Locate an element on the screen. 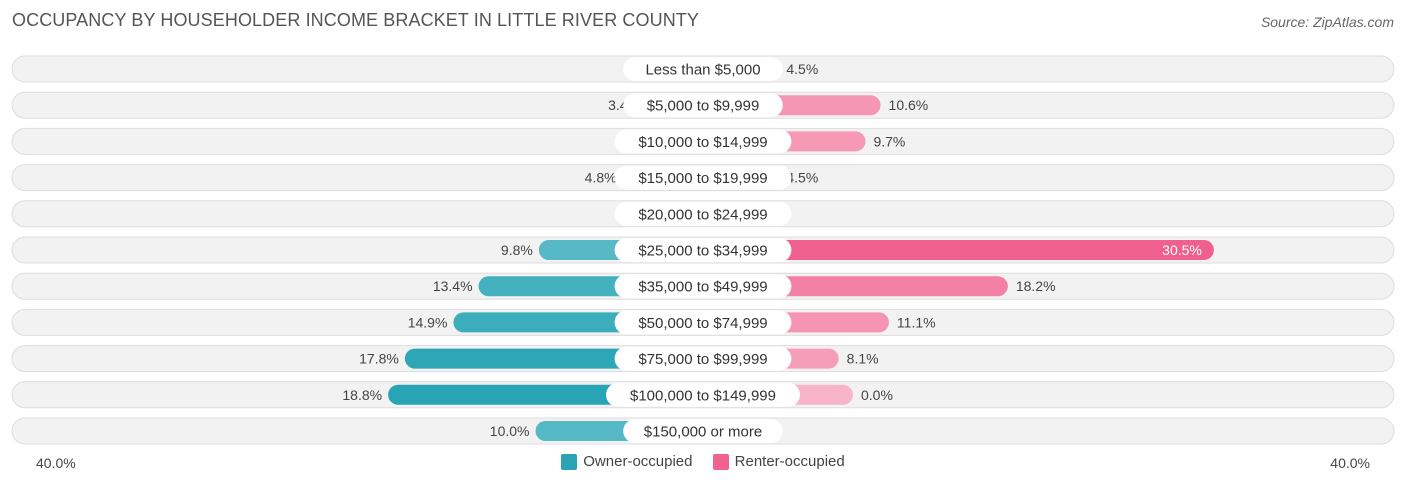  label-renter: 30.5% is located at coordinates (1182, 250).